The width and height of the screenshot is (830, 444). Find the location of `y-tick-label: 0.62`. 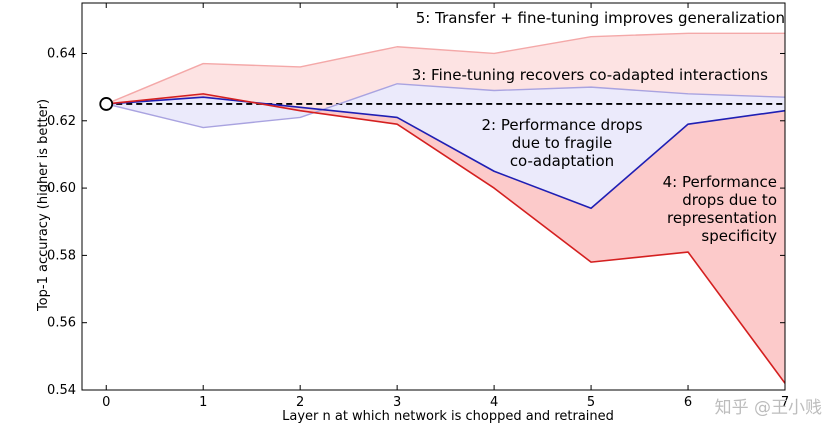

y-tick-label: 0.62 is located at coordinates (61, 121).